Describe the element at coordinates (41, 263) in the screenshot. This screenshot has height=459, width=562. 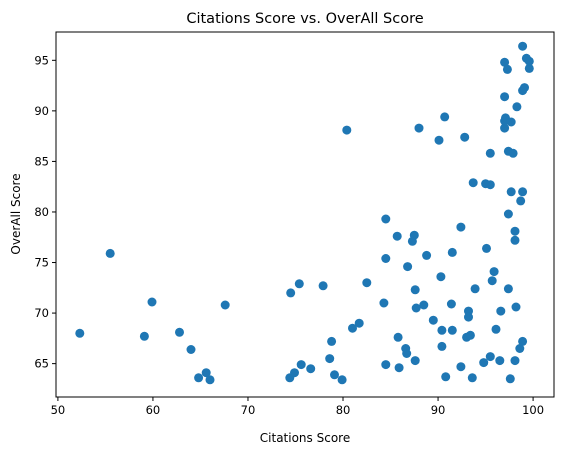
I see `y-tick-label: 75` at that location.